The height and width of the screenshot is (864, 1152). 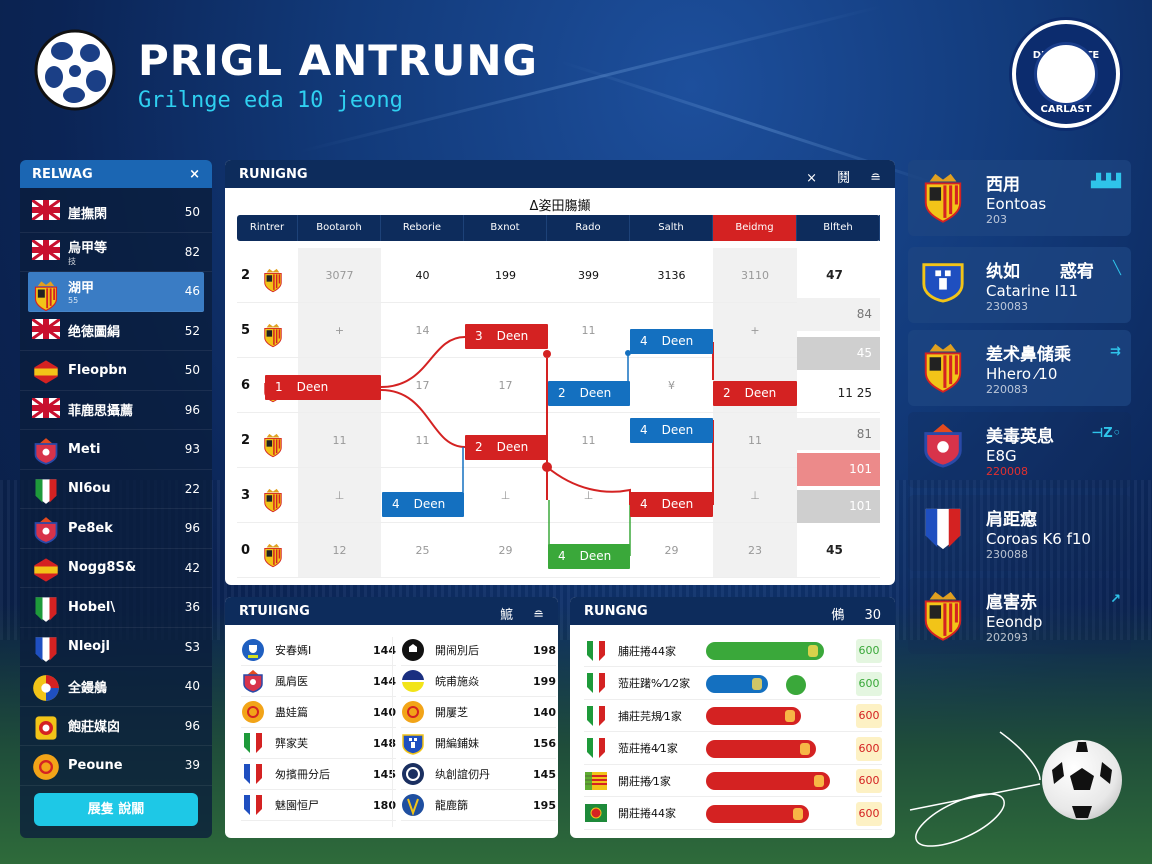 I want to click on team-card: 肩距癋 Coroas K6 f10 230088, so click(x=1019, y=533).